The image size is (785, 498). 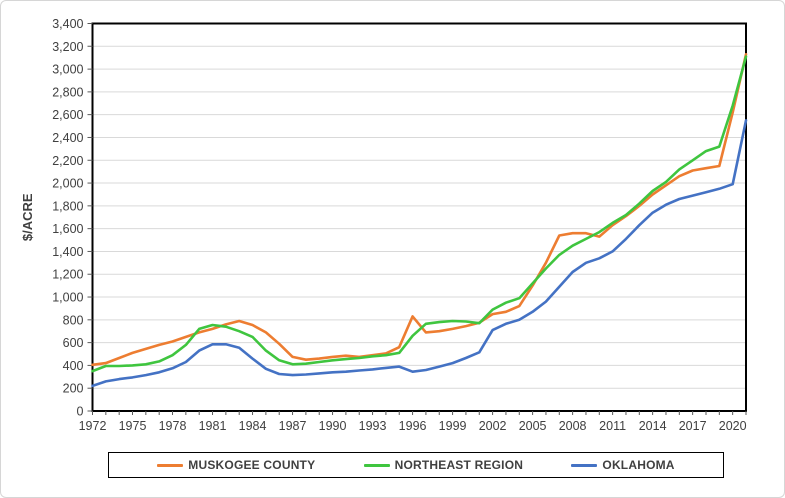 I want to click on muskogee-county-line-swatch, so click(x=170, y=465).